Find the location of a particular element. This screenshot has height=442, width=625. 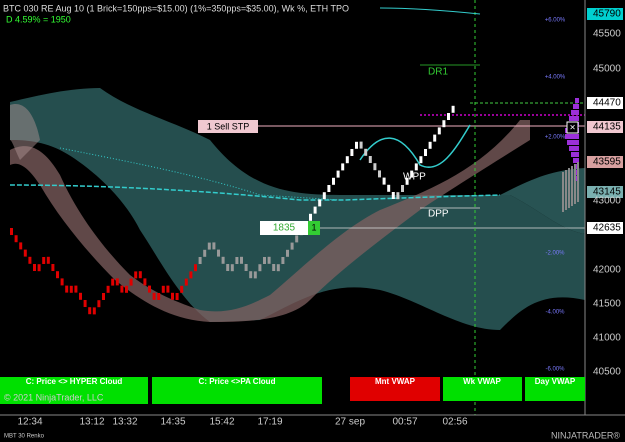

top-line is located at coordinates (430, 11).